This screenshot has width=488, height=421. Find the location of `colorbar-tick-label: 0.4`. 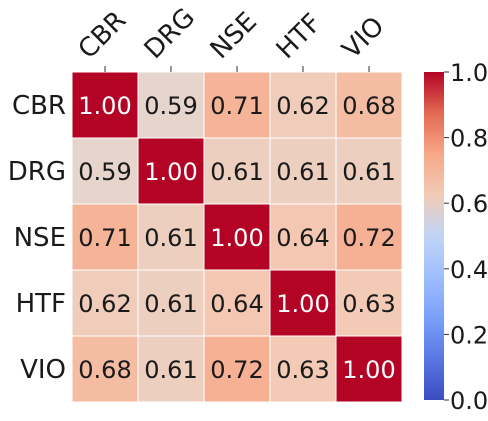

colorbar-tick-label: 0.4 is located at coordinates (469, 270).